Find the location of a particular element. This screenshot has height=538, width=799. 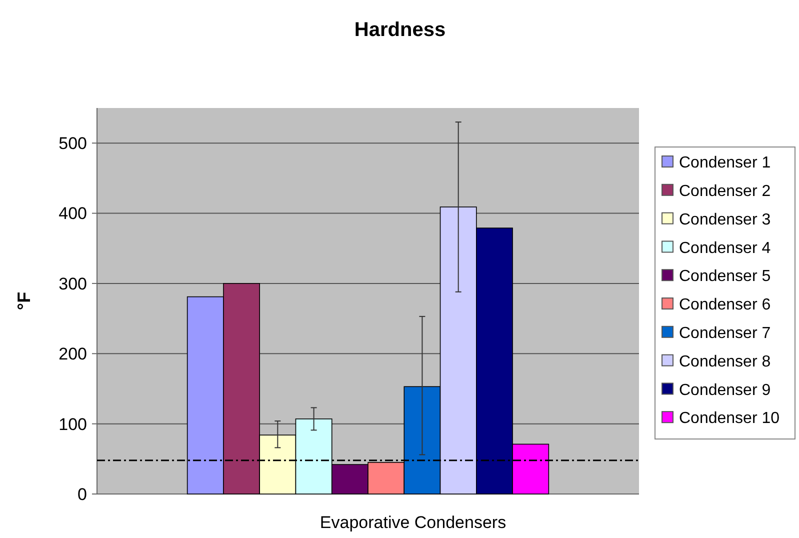

legend-label: Condenser 3 is located at coordinates (725, 219).